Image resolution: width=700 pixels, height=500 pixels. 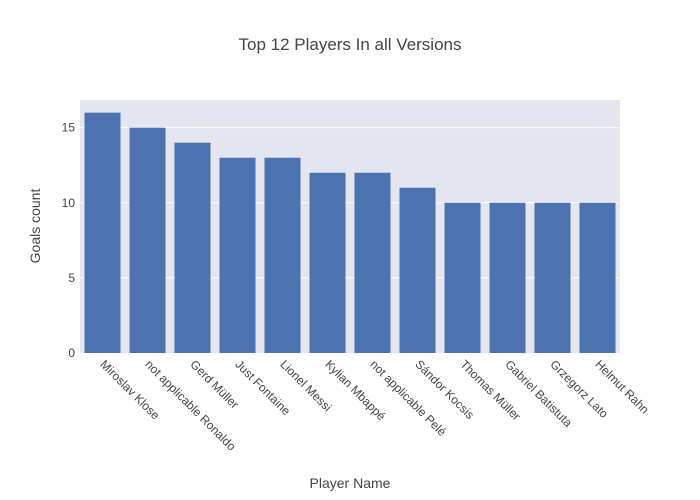 I want to click on x-axis-title: Player Name, so click(x=350, y=483).